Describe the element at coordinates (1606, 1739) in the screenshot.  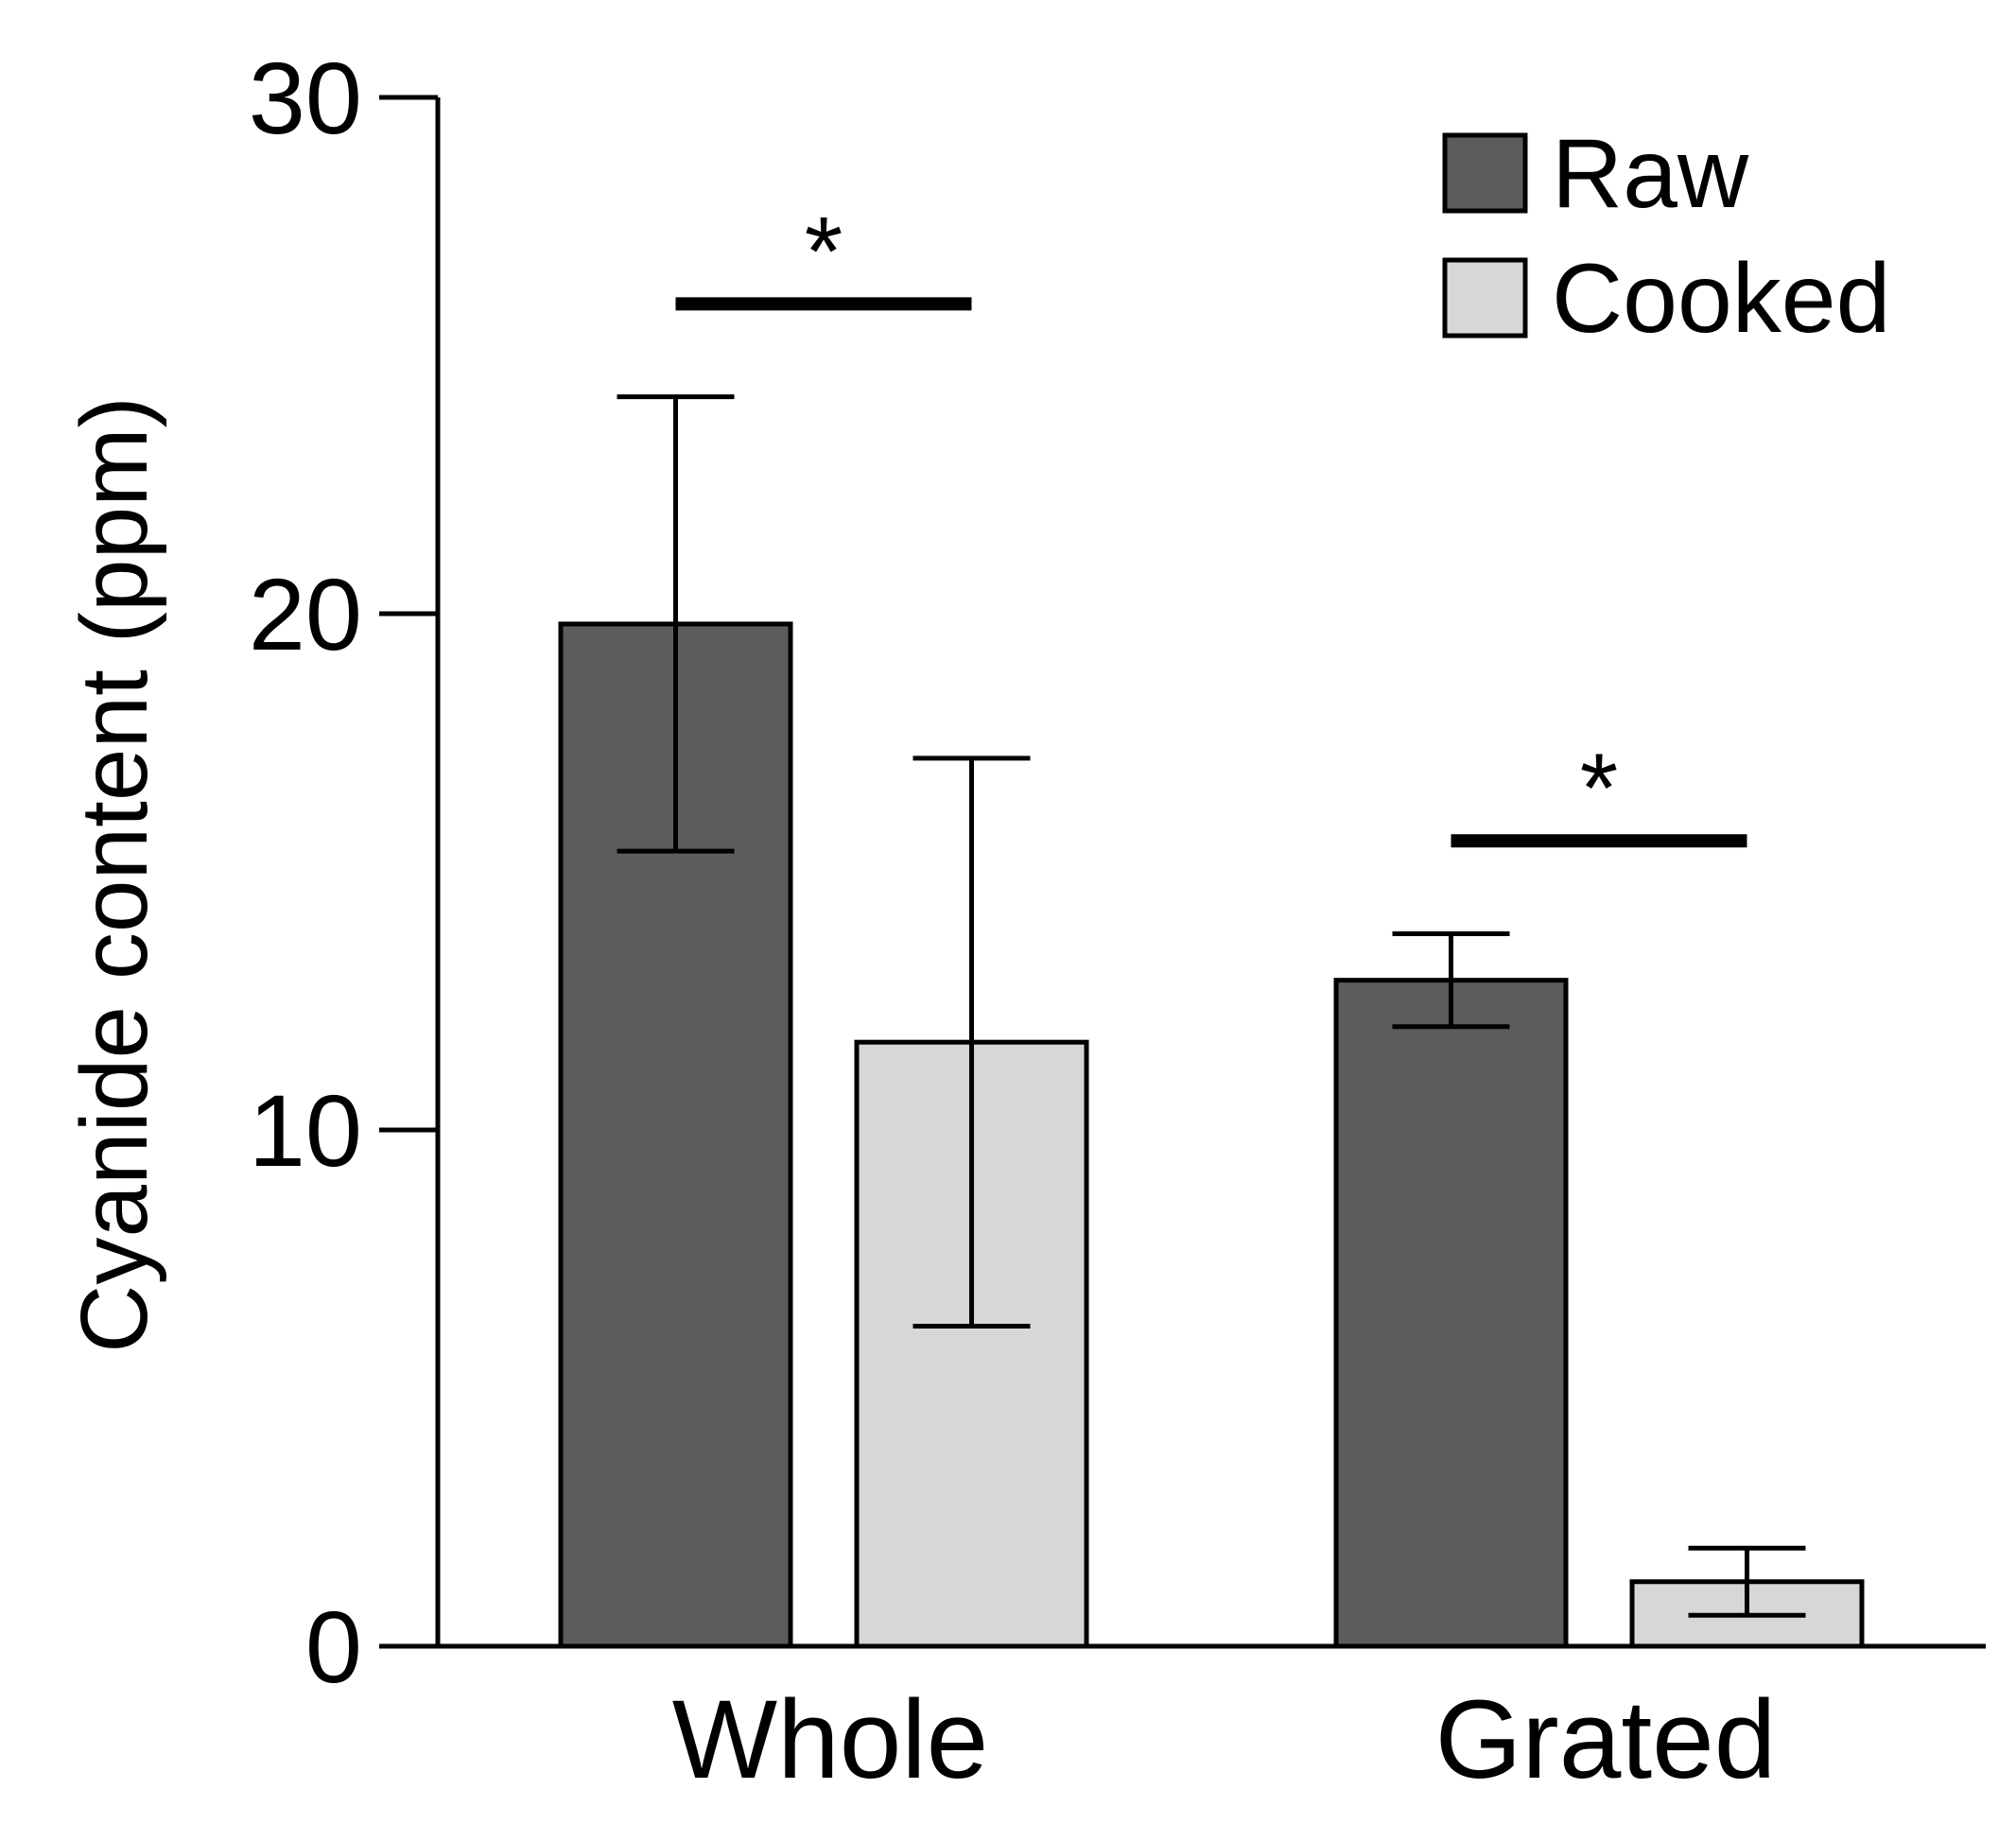
I see `x-category-label: Grated` at that location.